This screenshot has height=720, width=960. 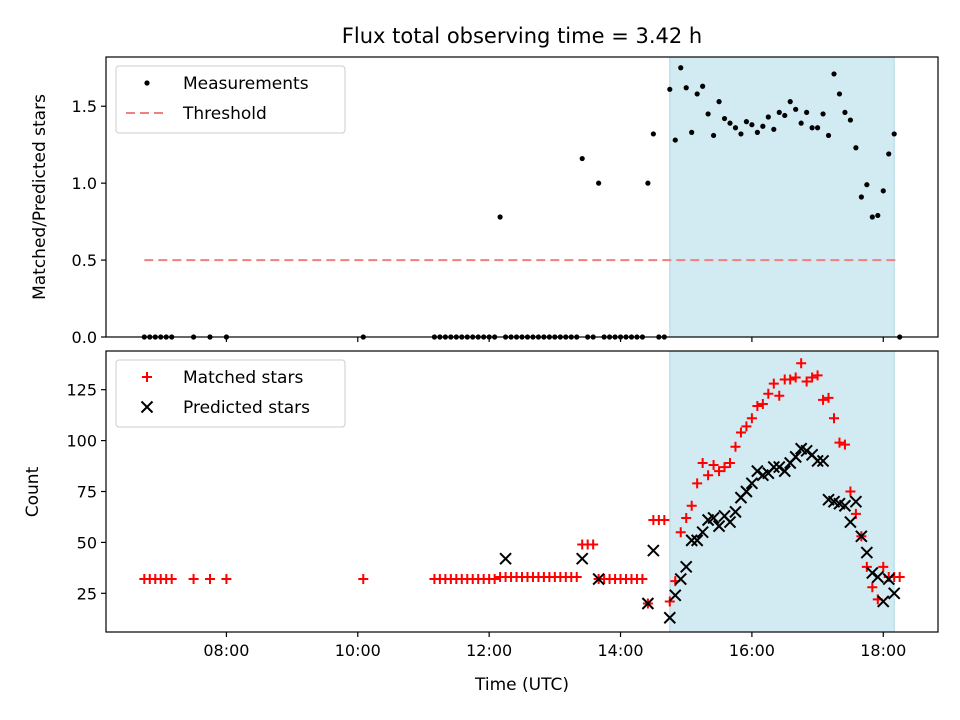 I want to click on top-legend: Measurements Threshold, so click(x=230, y=99).